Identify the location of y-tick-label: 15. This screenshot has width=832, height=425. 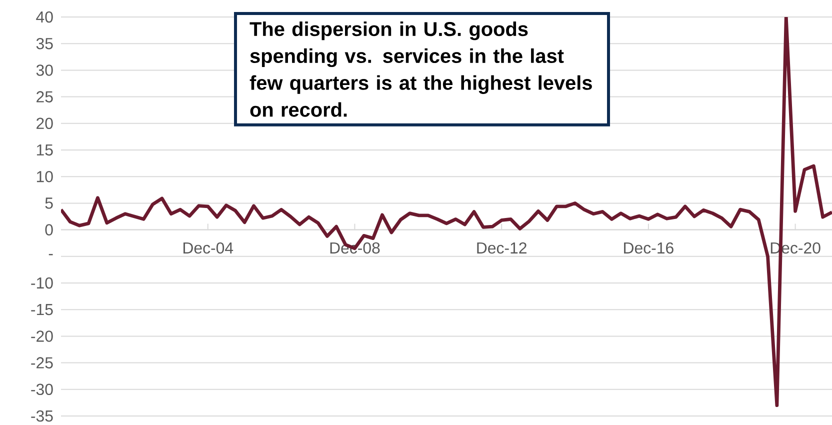
(44, 150).